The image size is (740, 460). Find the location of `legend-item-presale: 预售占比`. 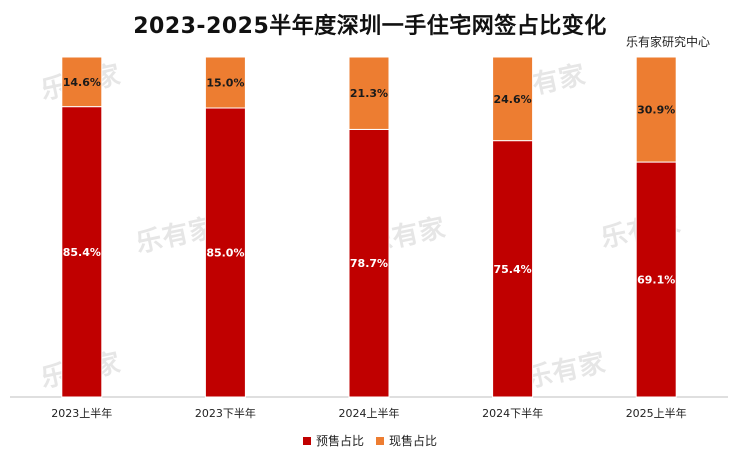

legend-item-presale: 预售占比 is located at coordinates (333, 440).